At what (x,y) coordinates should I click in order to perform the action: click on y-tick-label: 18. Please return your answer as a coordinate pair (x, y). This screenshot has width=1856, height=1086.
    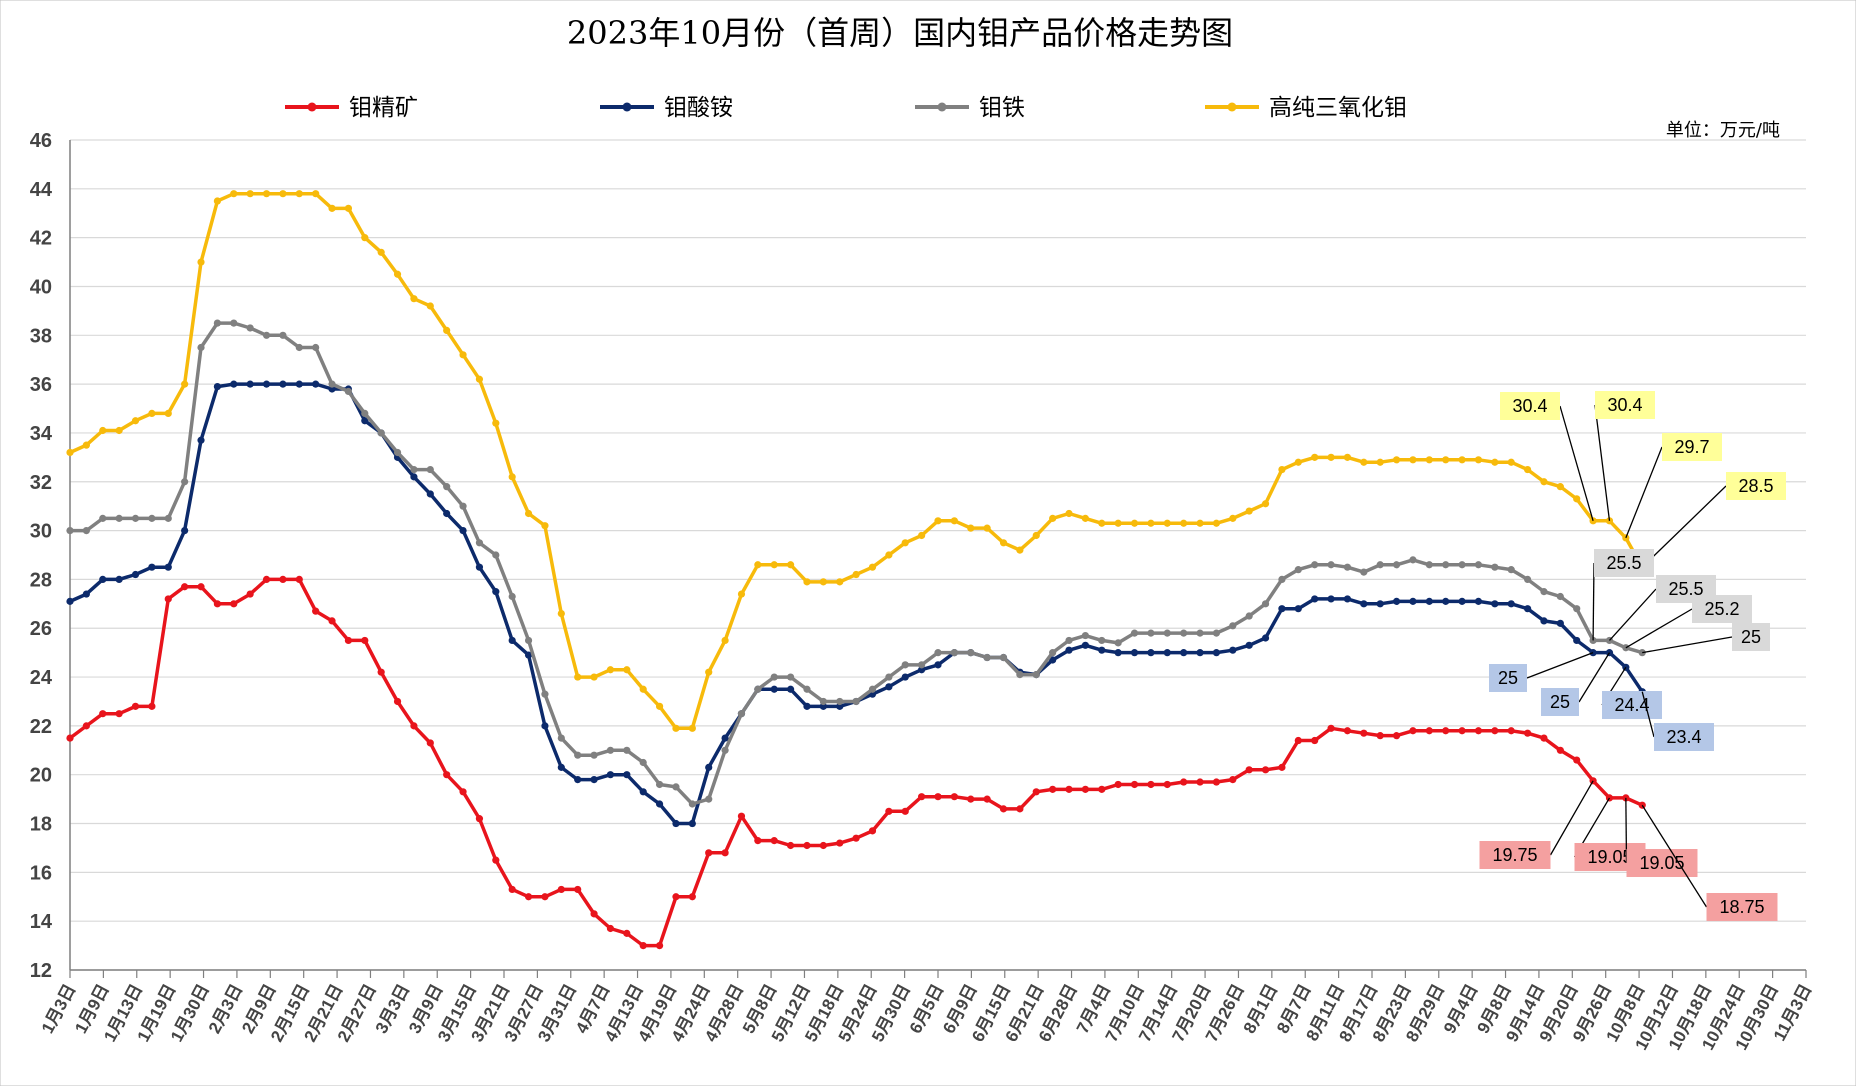
    Looking at the image, I should click on (41, 825).